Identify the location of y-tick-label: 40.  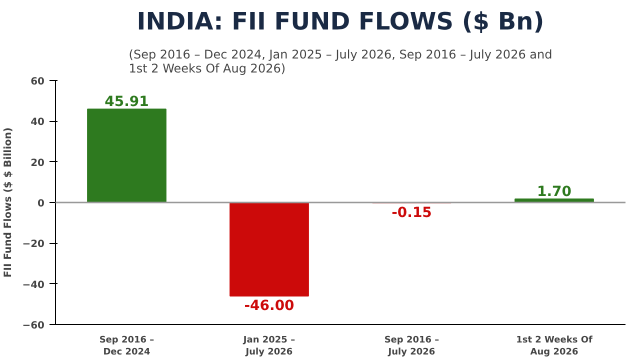
(37, 122).